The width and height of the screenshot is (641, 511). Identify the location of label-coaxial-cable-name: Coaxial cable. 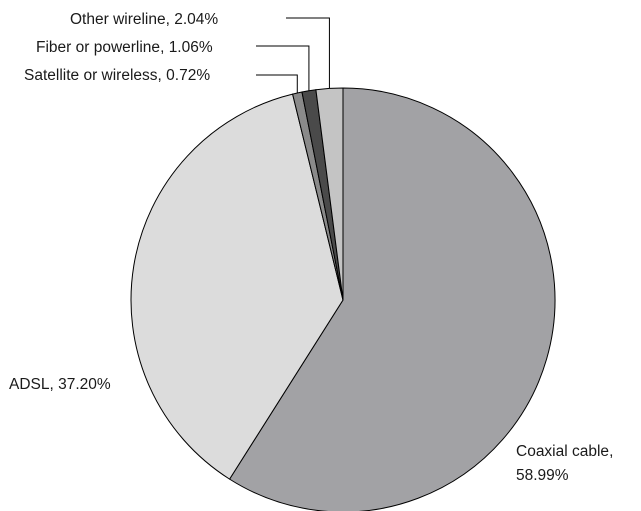
(562, 451).